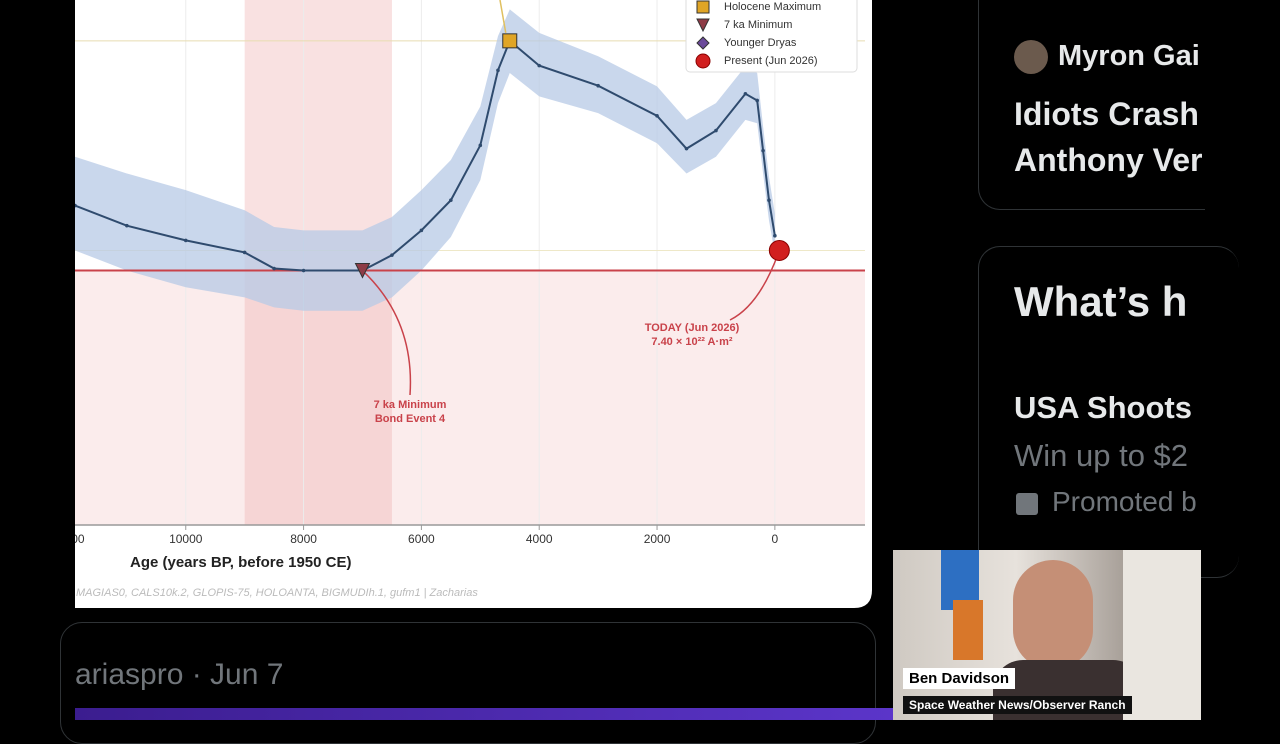 The image size is (1280, 744). I want to click on headline: Anthony Ver, so click(1108, 160).